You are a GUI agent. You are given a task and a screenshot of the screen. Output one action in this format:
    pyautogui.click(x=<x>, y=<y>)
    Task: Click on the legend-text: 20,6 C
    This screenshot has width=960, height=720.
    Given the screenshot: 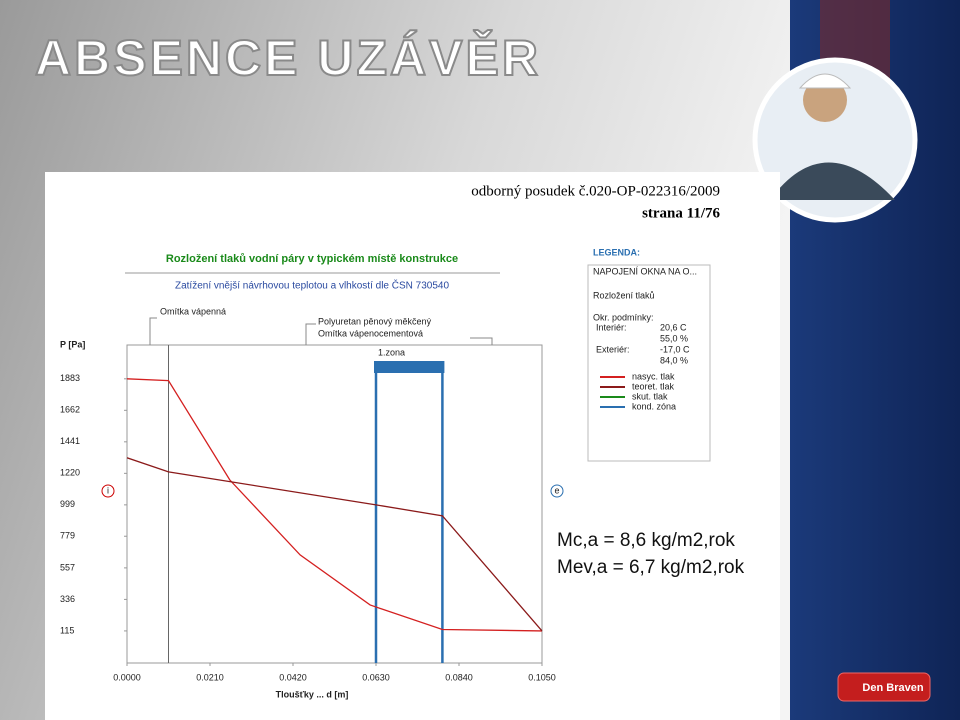 What is the action you would take?
    pyautogui.click(x=673, y=327)
    